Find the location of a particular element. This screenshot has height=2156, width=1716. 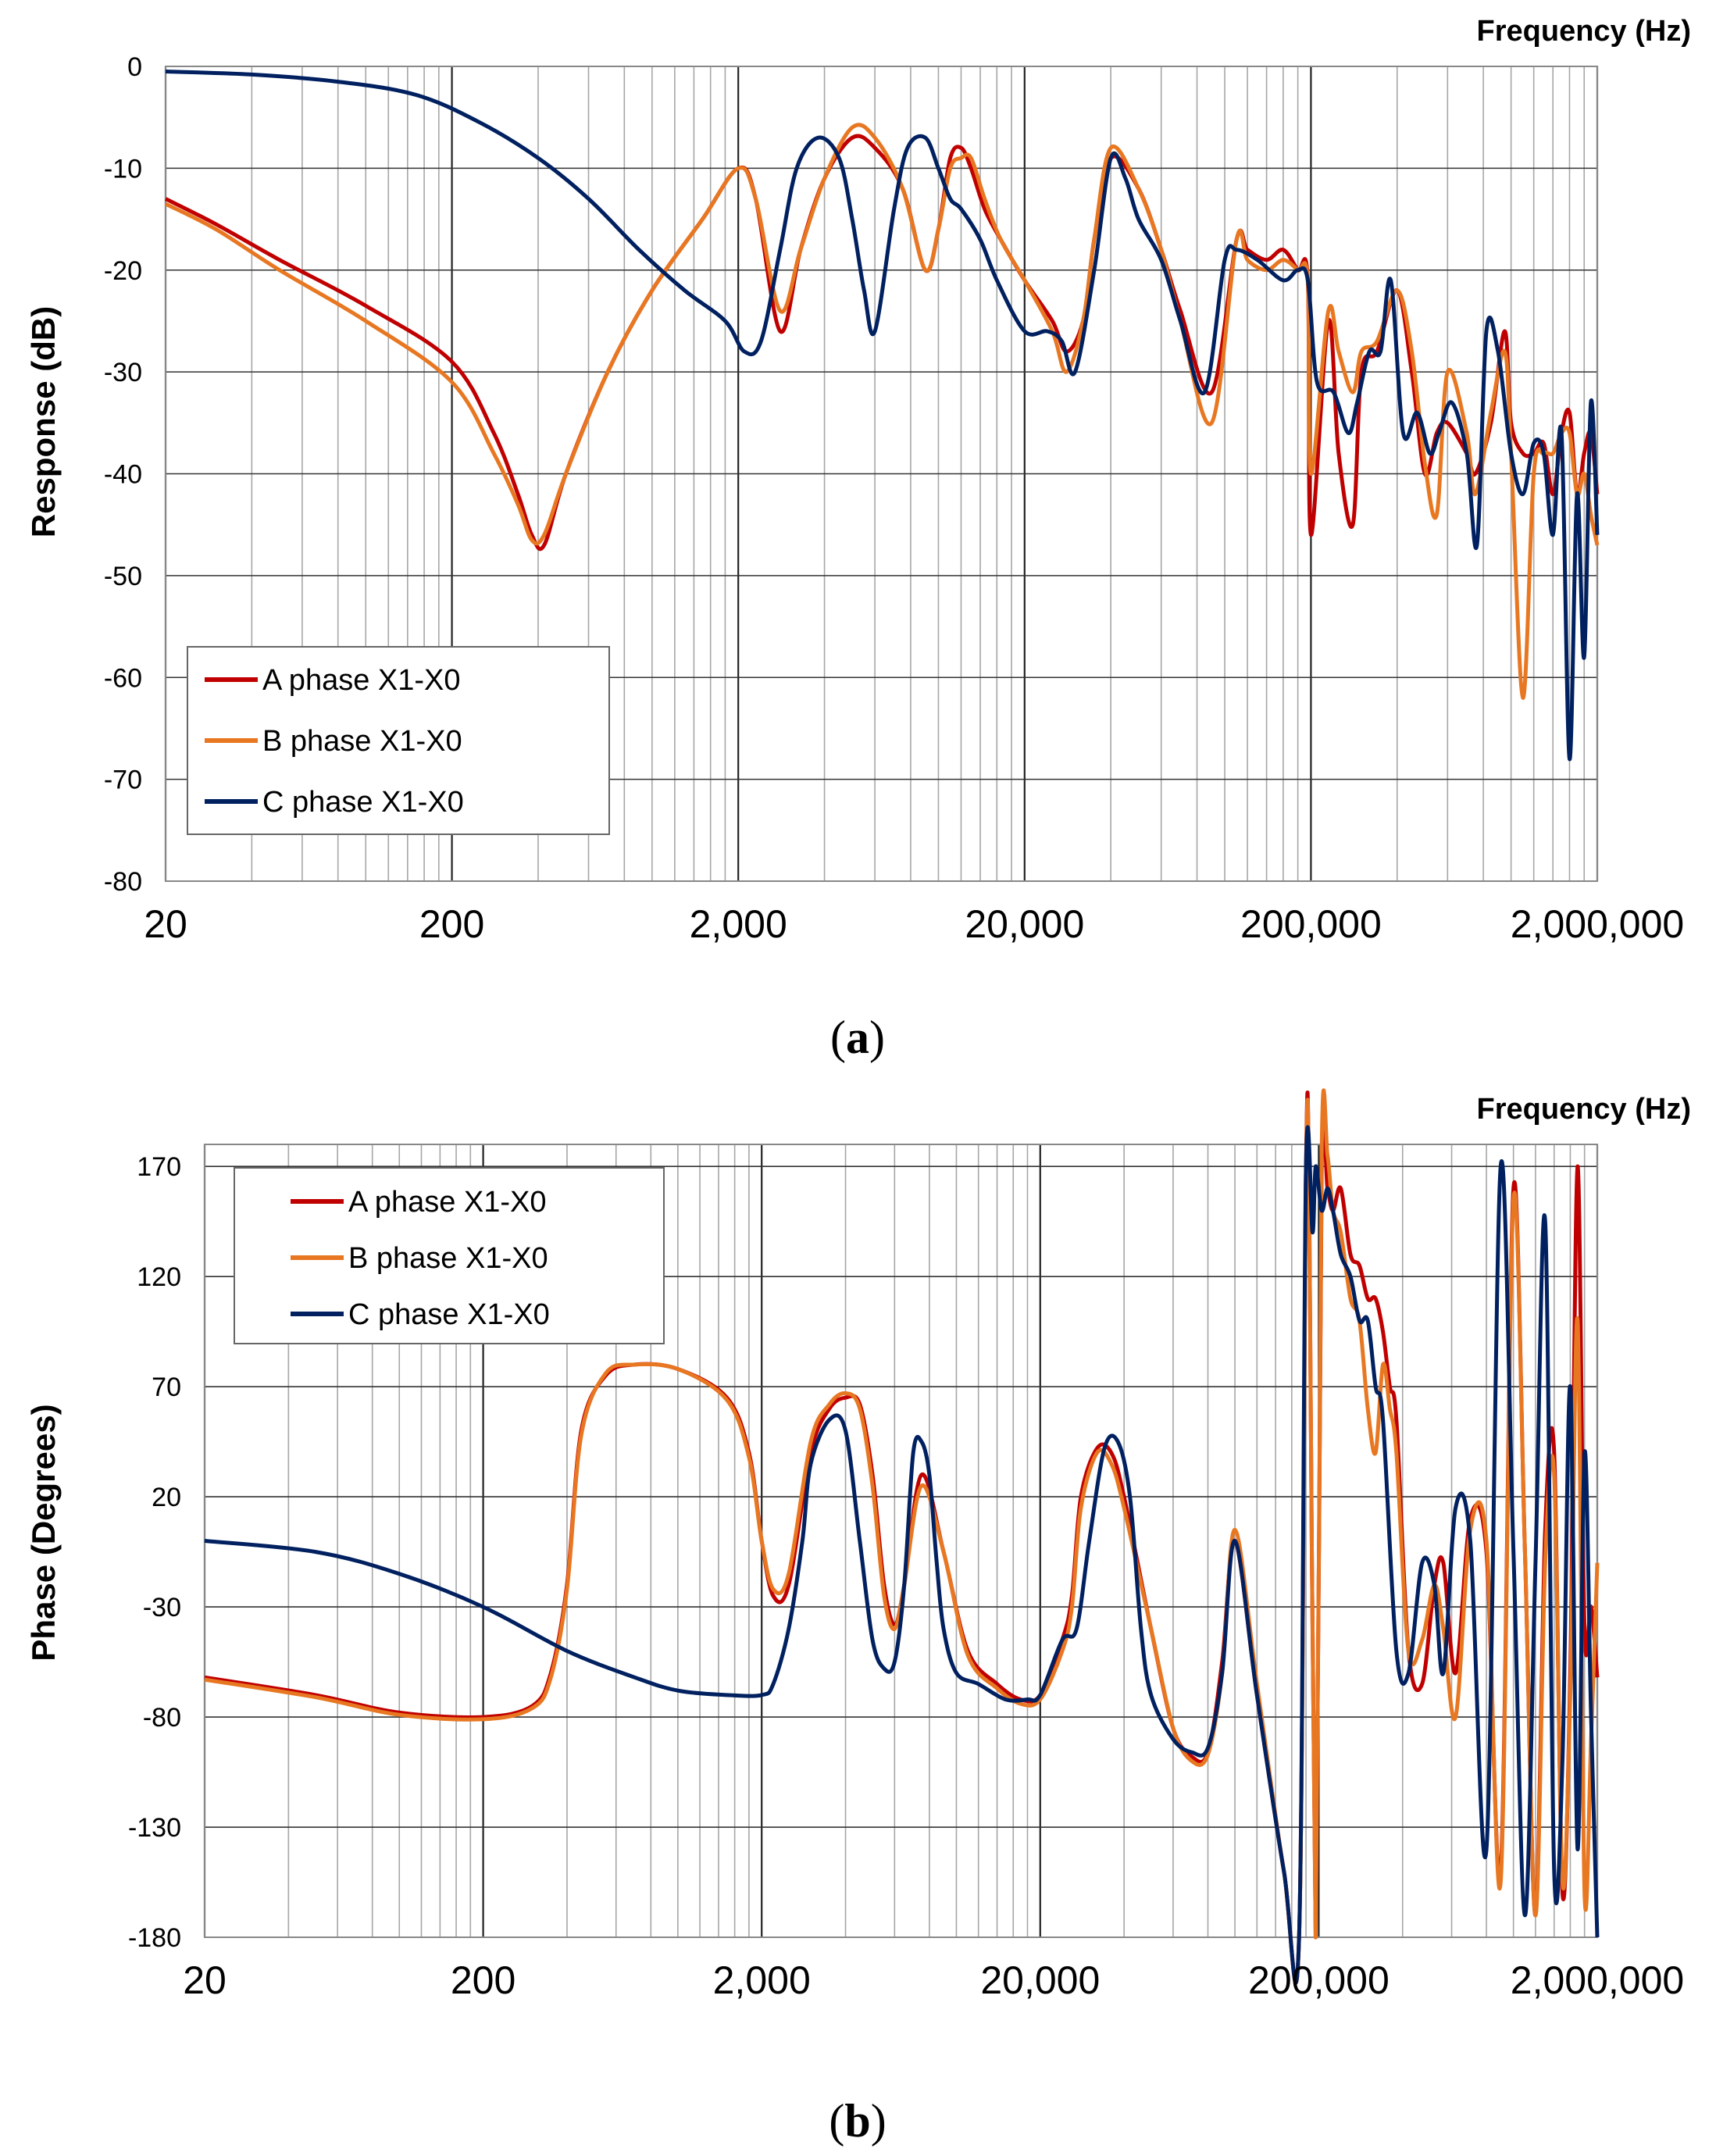

panel-a-caption-letter: a is located at coordinates (857, 1037).